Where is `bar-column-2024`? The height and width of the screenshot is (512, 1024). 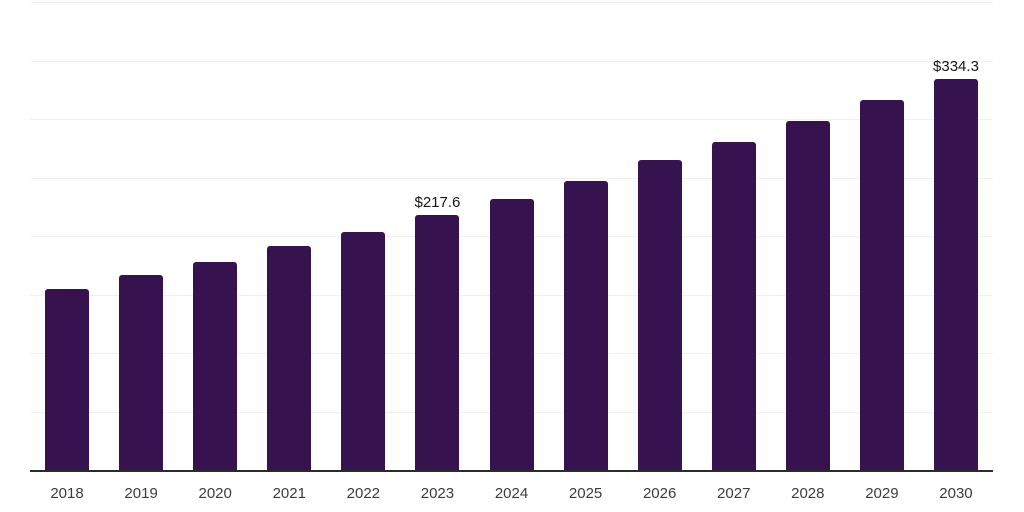 bar-column-2024 is located at coordinates (511, 236).